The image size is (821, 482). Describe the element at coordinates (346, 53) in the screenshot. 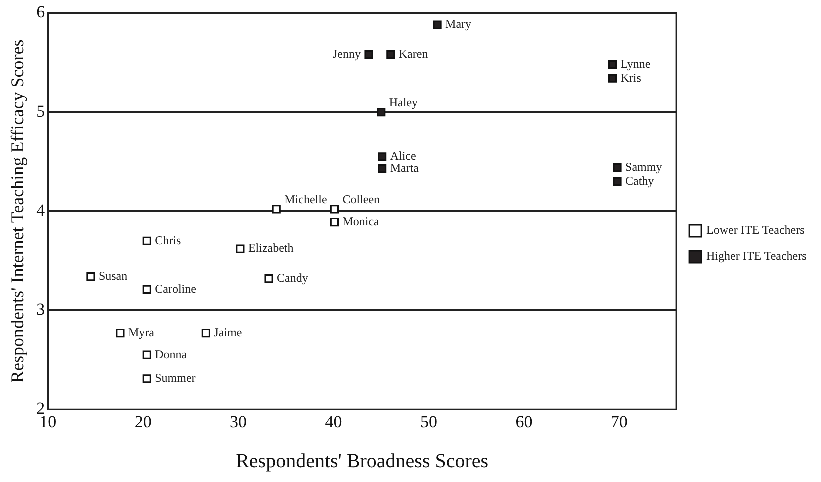

I see `annotation: Jenny` at that location.